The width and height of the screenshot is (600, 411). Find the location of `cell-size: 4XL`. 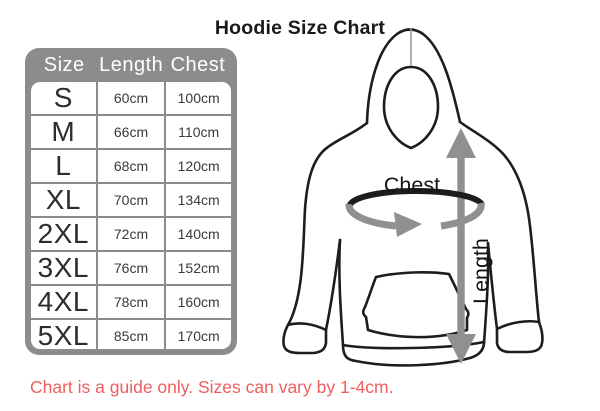

cell-size: 4XL is located at coordinates (63, 302).